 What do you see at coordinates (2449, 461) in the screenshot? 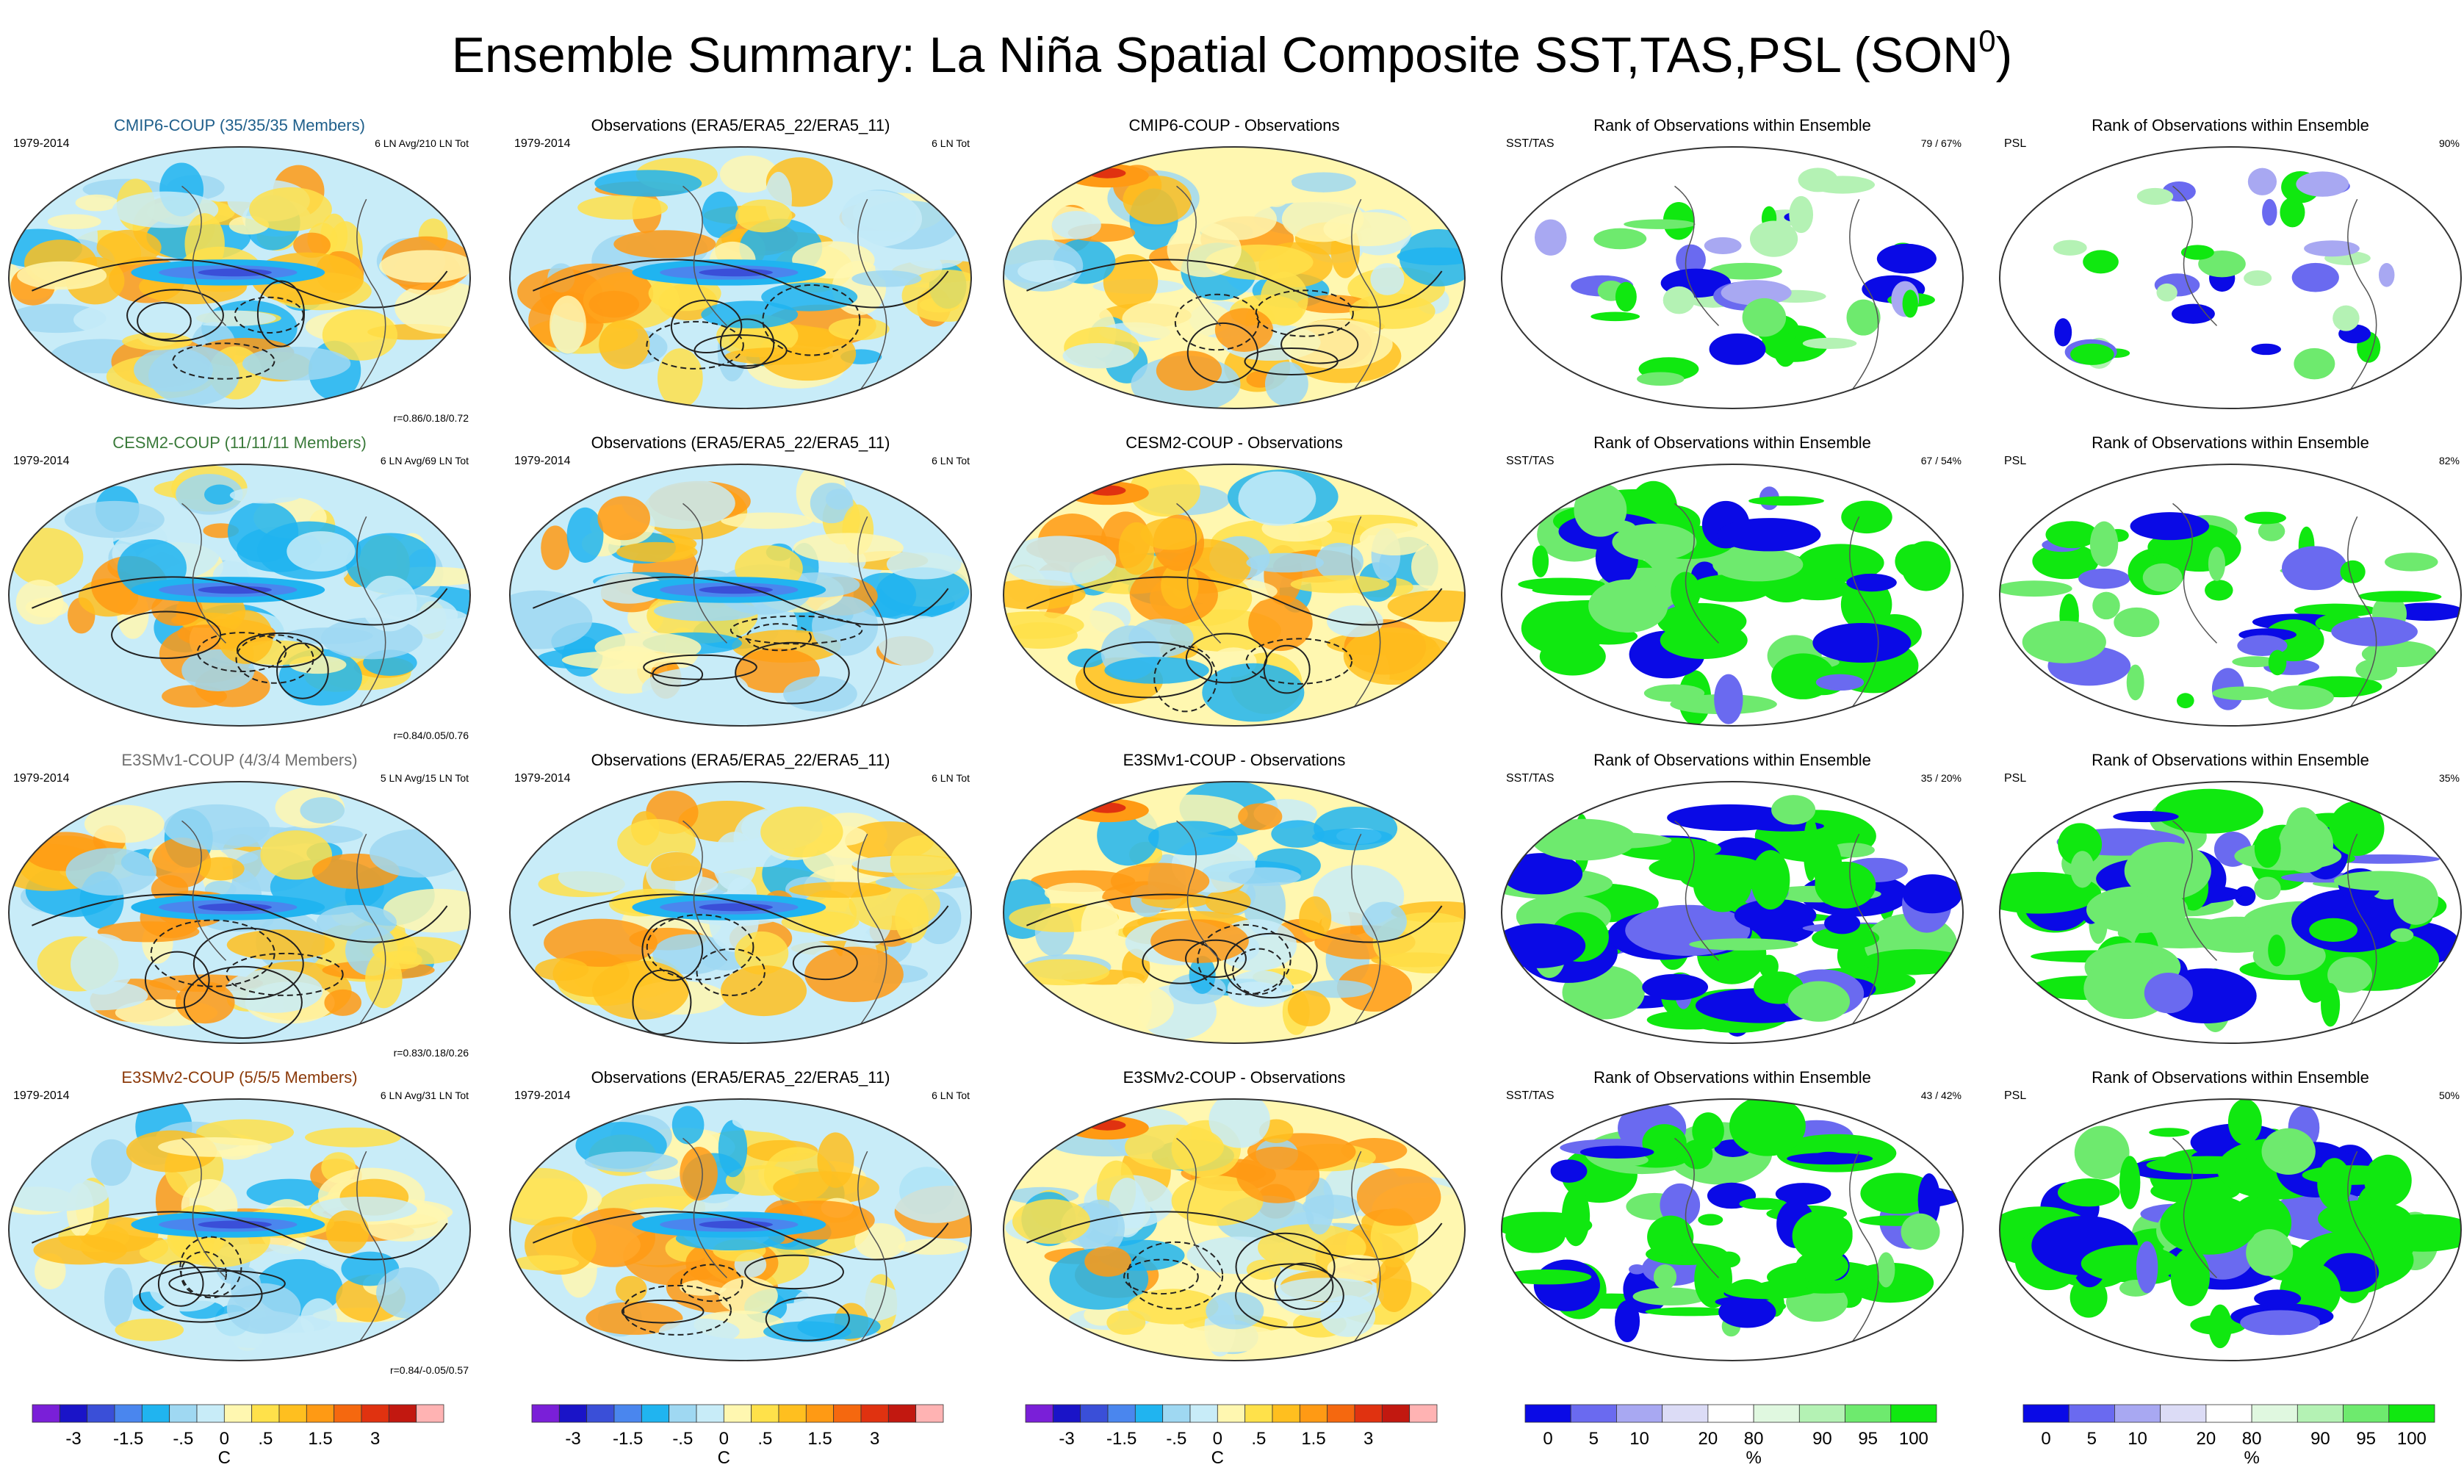
I see `rank-percent-label: 82%` at bounding box center [2449, 461].